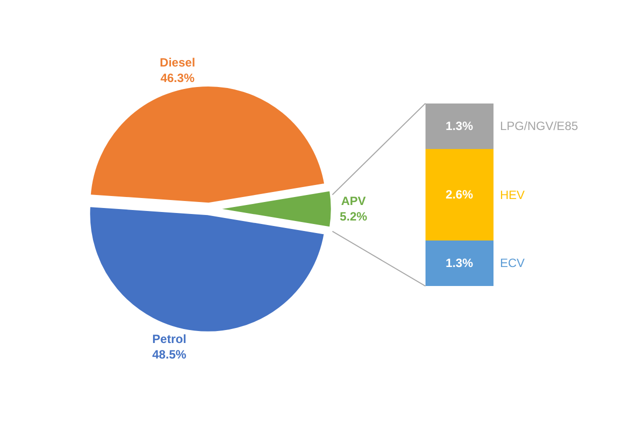 The width and height of the screenshot is (640, 426). What do you see at coordinates (177, 78) in the screenshot?
I see `data-label: 46.3%` at bounding box center [177, 78].